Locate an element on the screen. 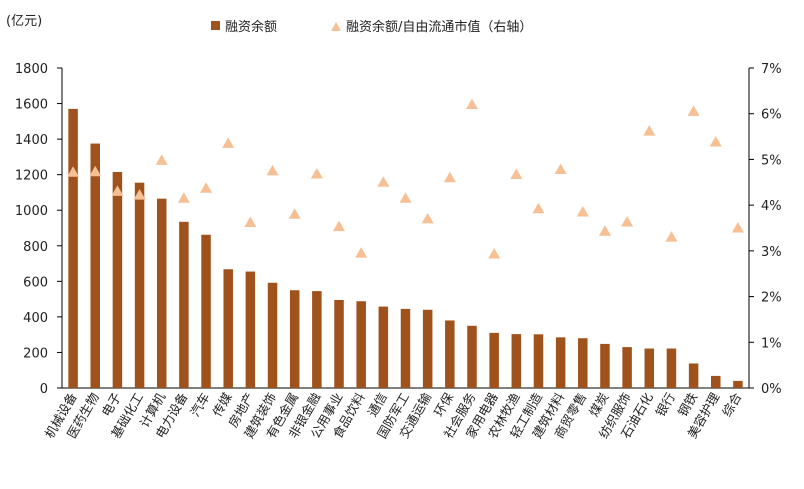  x-tick-label: 汽车 is located at coordinates (199, 404).